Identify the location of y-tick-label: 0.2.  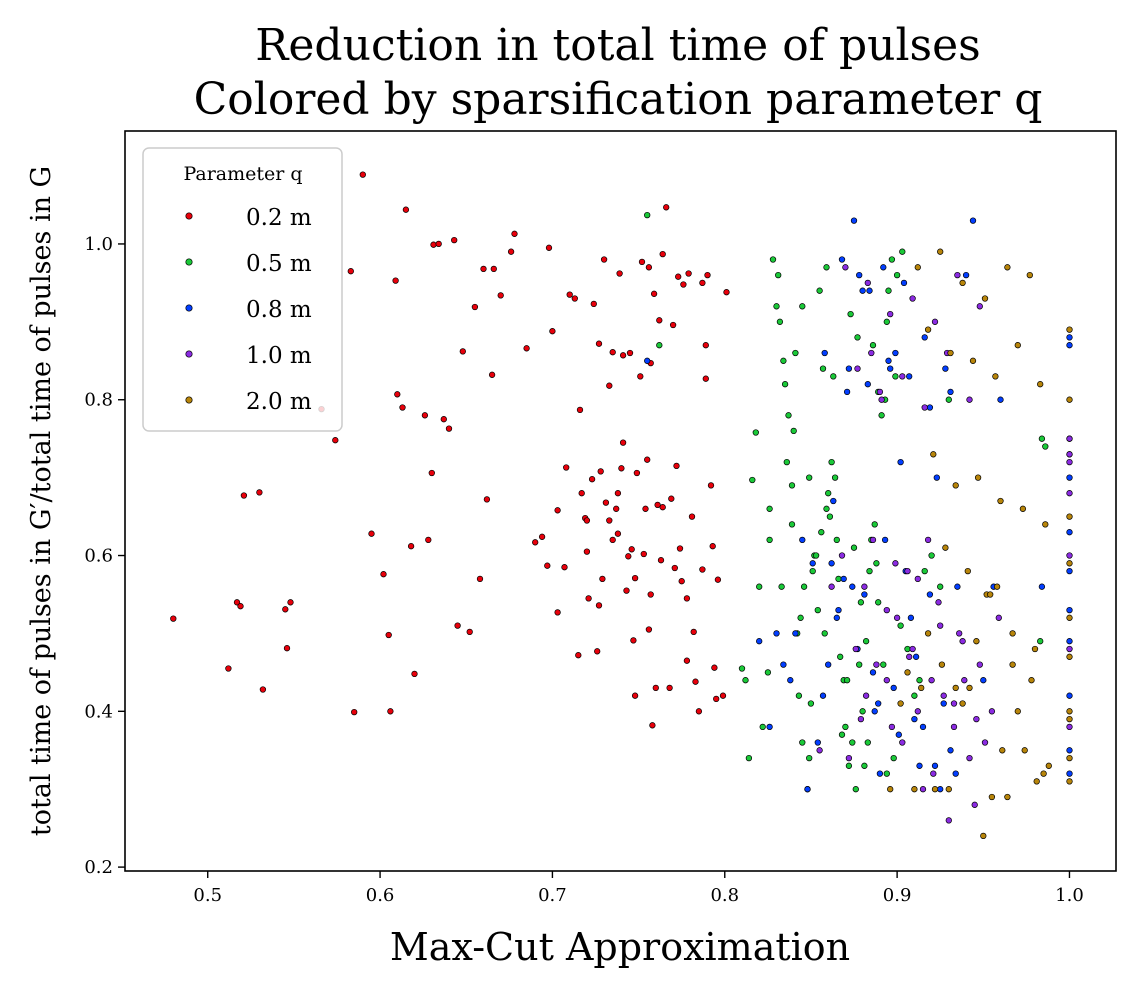
(98, 867).